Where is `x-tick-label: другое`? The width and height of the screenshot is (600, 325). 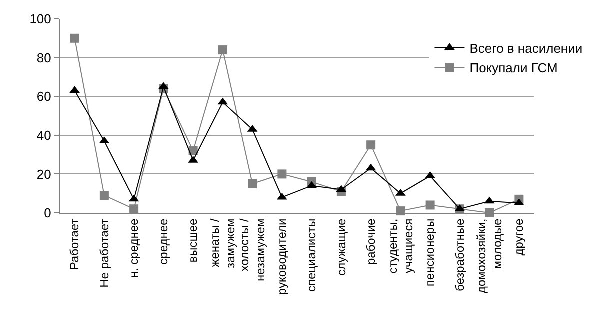 x-tick-label: другое is located at coordinates (519, 237).